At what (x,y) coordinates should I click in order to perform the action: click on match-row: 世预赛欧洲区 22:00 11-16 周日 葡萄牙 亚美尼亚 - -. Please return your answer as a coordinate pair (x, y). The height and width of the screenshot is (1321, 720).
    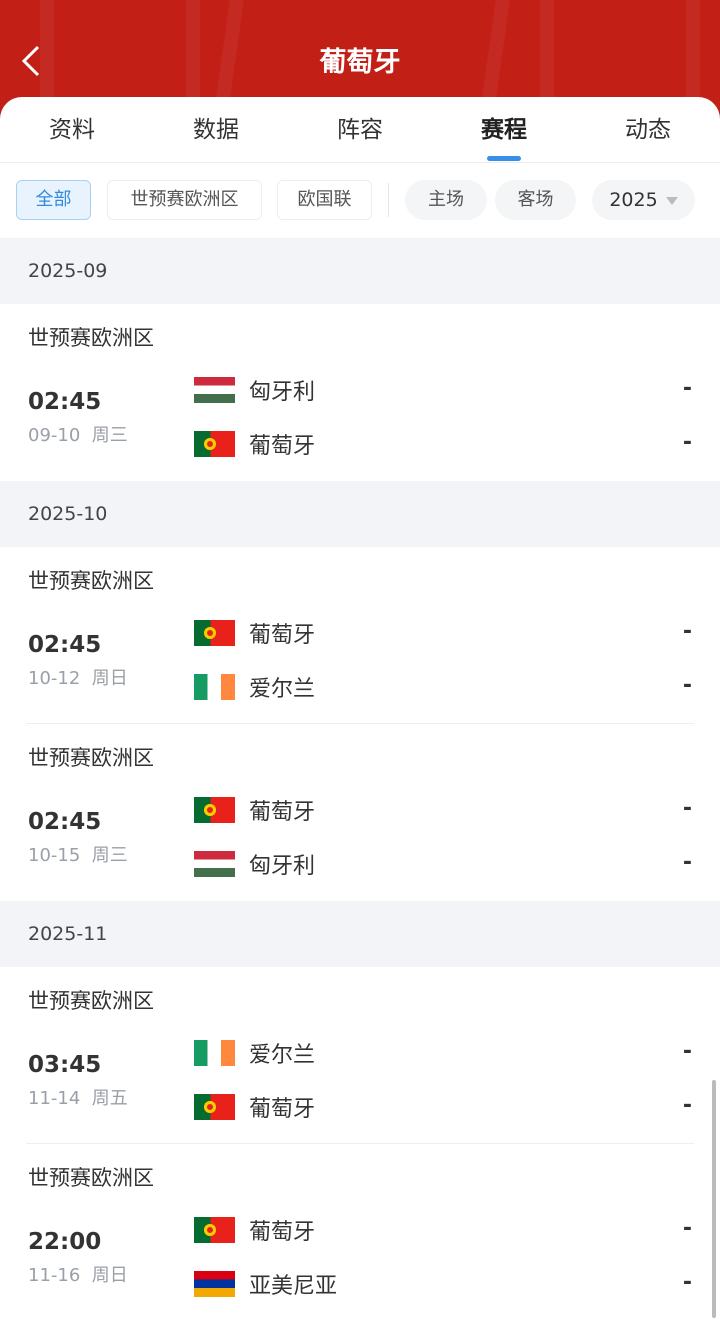
    Looking at the image, I should click on (360, 1232).